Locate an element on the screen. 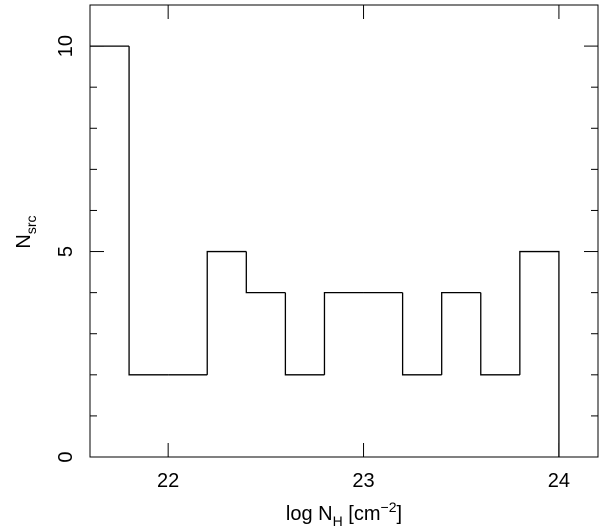 Image resolution: width=600 pixels, height=528 pixels. y-tick-label: 10 is located at coordinates (66, 46).